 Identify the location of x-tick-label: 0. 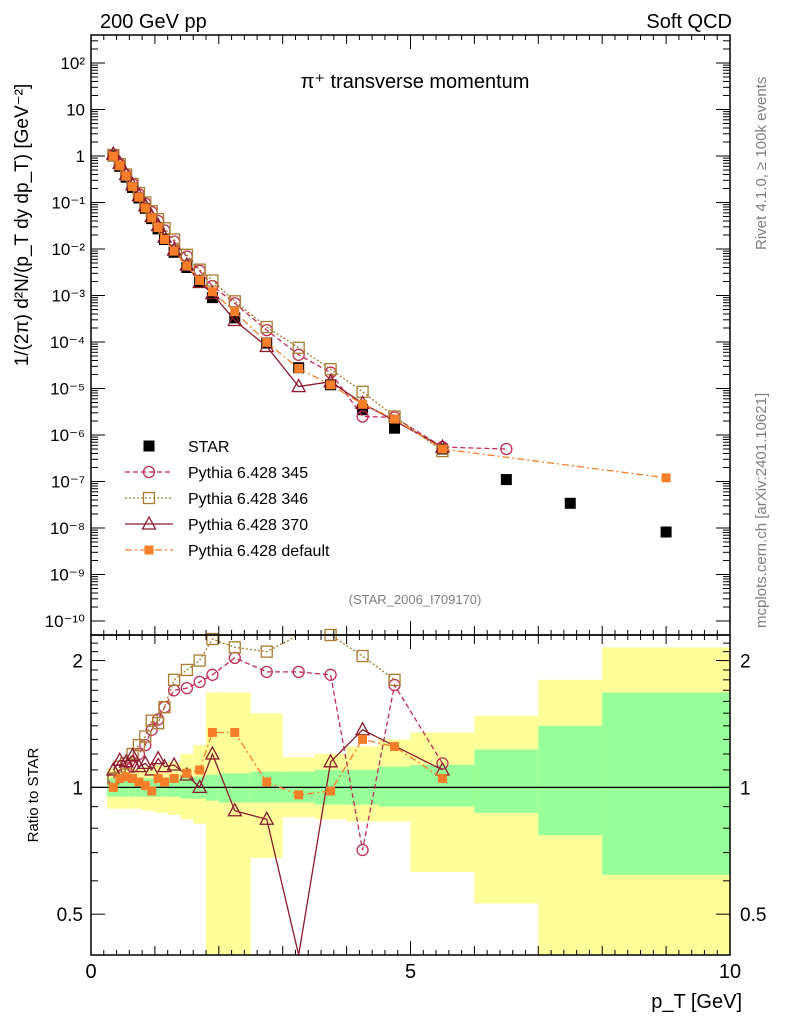
(90, 972).